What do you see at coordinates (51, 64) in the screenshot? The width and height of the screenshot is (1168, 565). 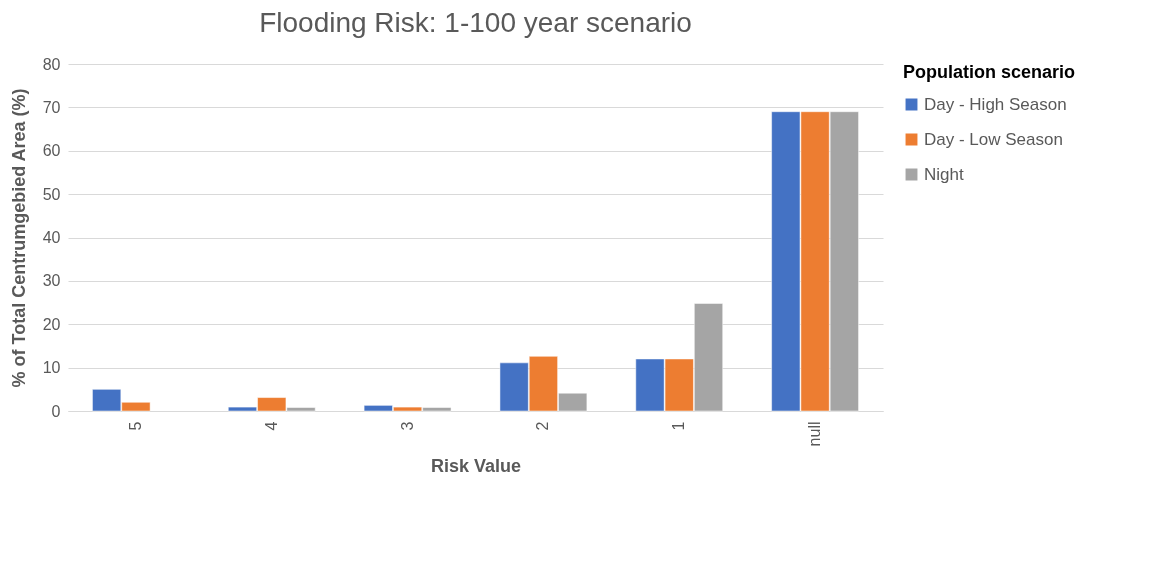 I see `y-tick-label: 80` at bounding box center [51, 64].